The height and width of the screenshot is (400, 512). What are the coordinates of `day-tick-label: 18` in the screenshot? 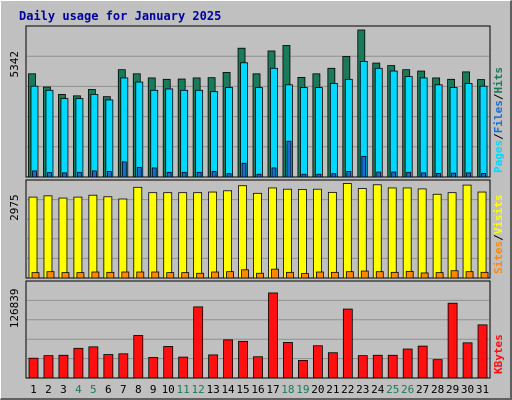 It's located at (287, 389).